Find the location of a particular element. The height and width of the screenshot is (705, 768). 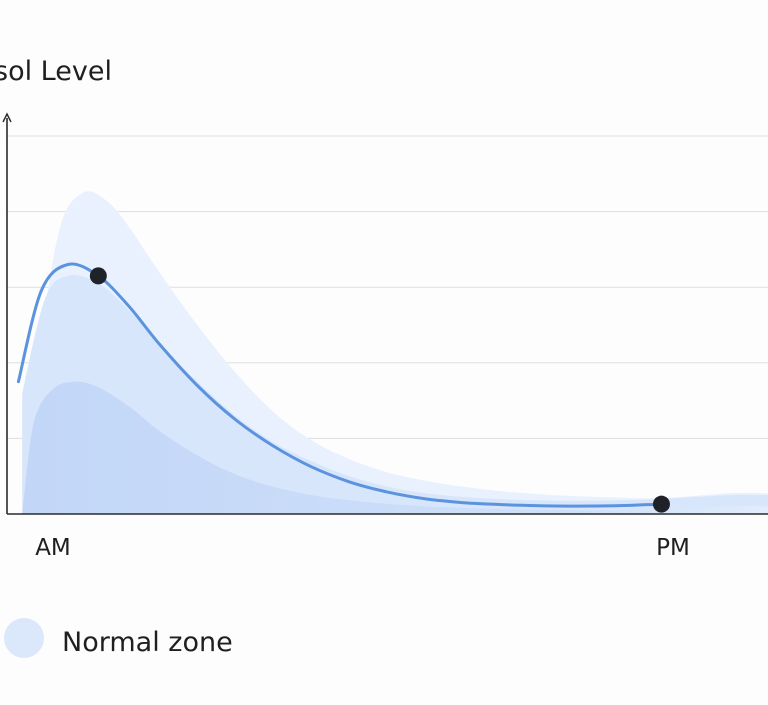

y-axis-arrow-icon is located at coordinates (7, 117).